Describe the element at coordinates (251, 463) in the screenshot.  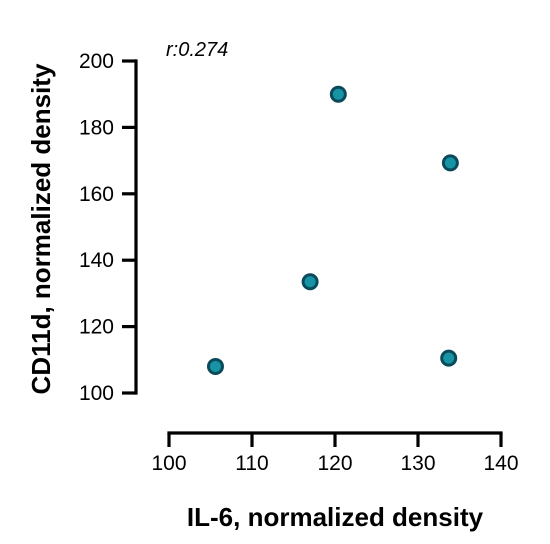
I see `x-tick-label: 110` at that location.